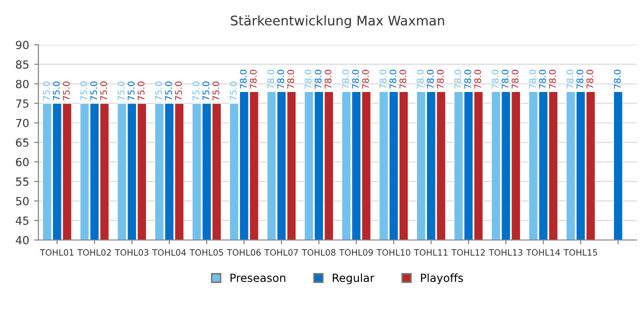  What do you see at coordinates (393, 252) in the screenshot?
I see `x-tick-label: TOHL10` at bounding box center [393, 252].